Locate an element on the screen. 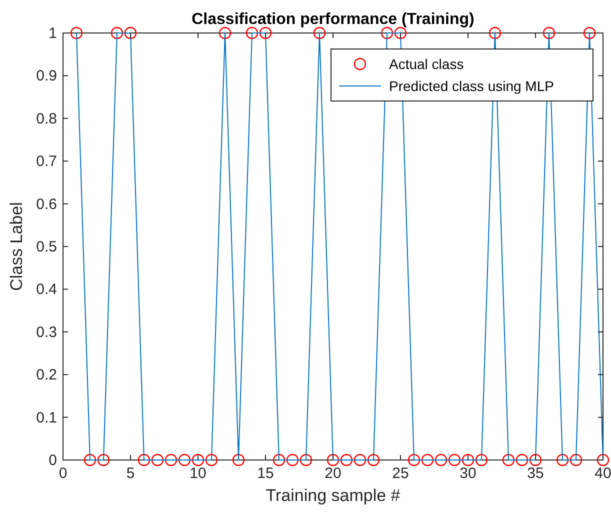 The width and height of the screenshot is (611, 513). y-tick-label: 0.3 is located at coordinates (46, 332).